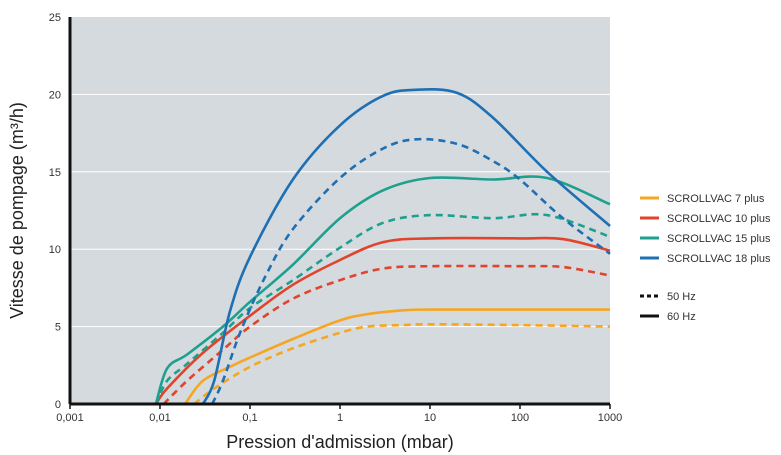  What do you see at coordinates (55, 250) in the screenshot?
I see `y-tick-label: 10` at bounding box center [55, 250].